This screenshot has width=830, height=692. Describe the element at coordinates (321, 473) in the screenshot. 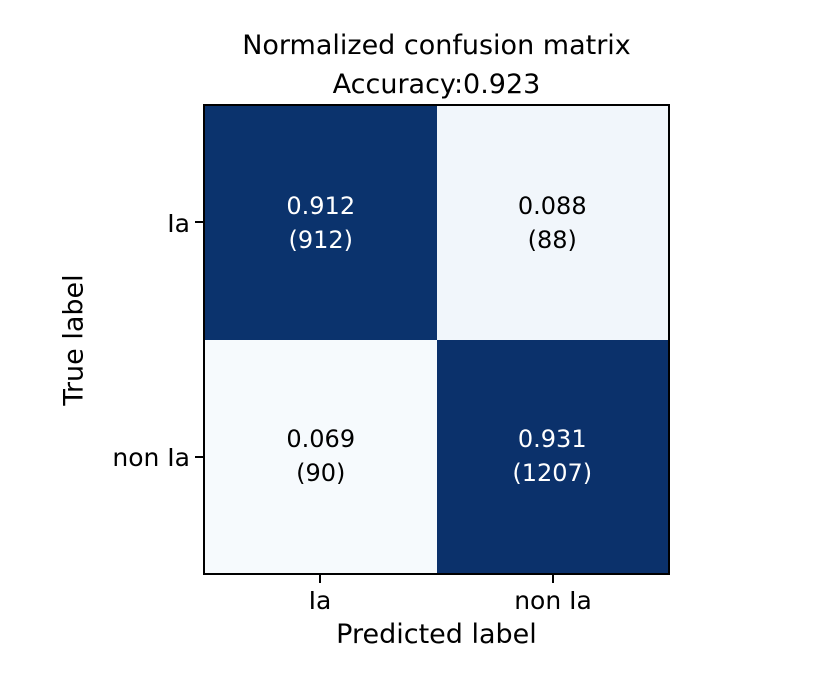

I see `cell-count: (90)` at that location.